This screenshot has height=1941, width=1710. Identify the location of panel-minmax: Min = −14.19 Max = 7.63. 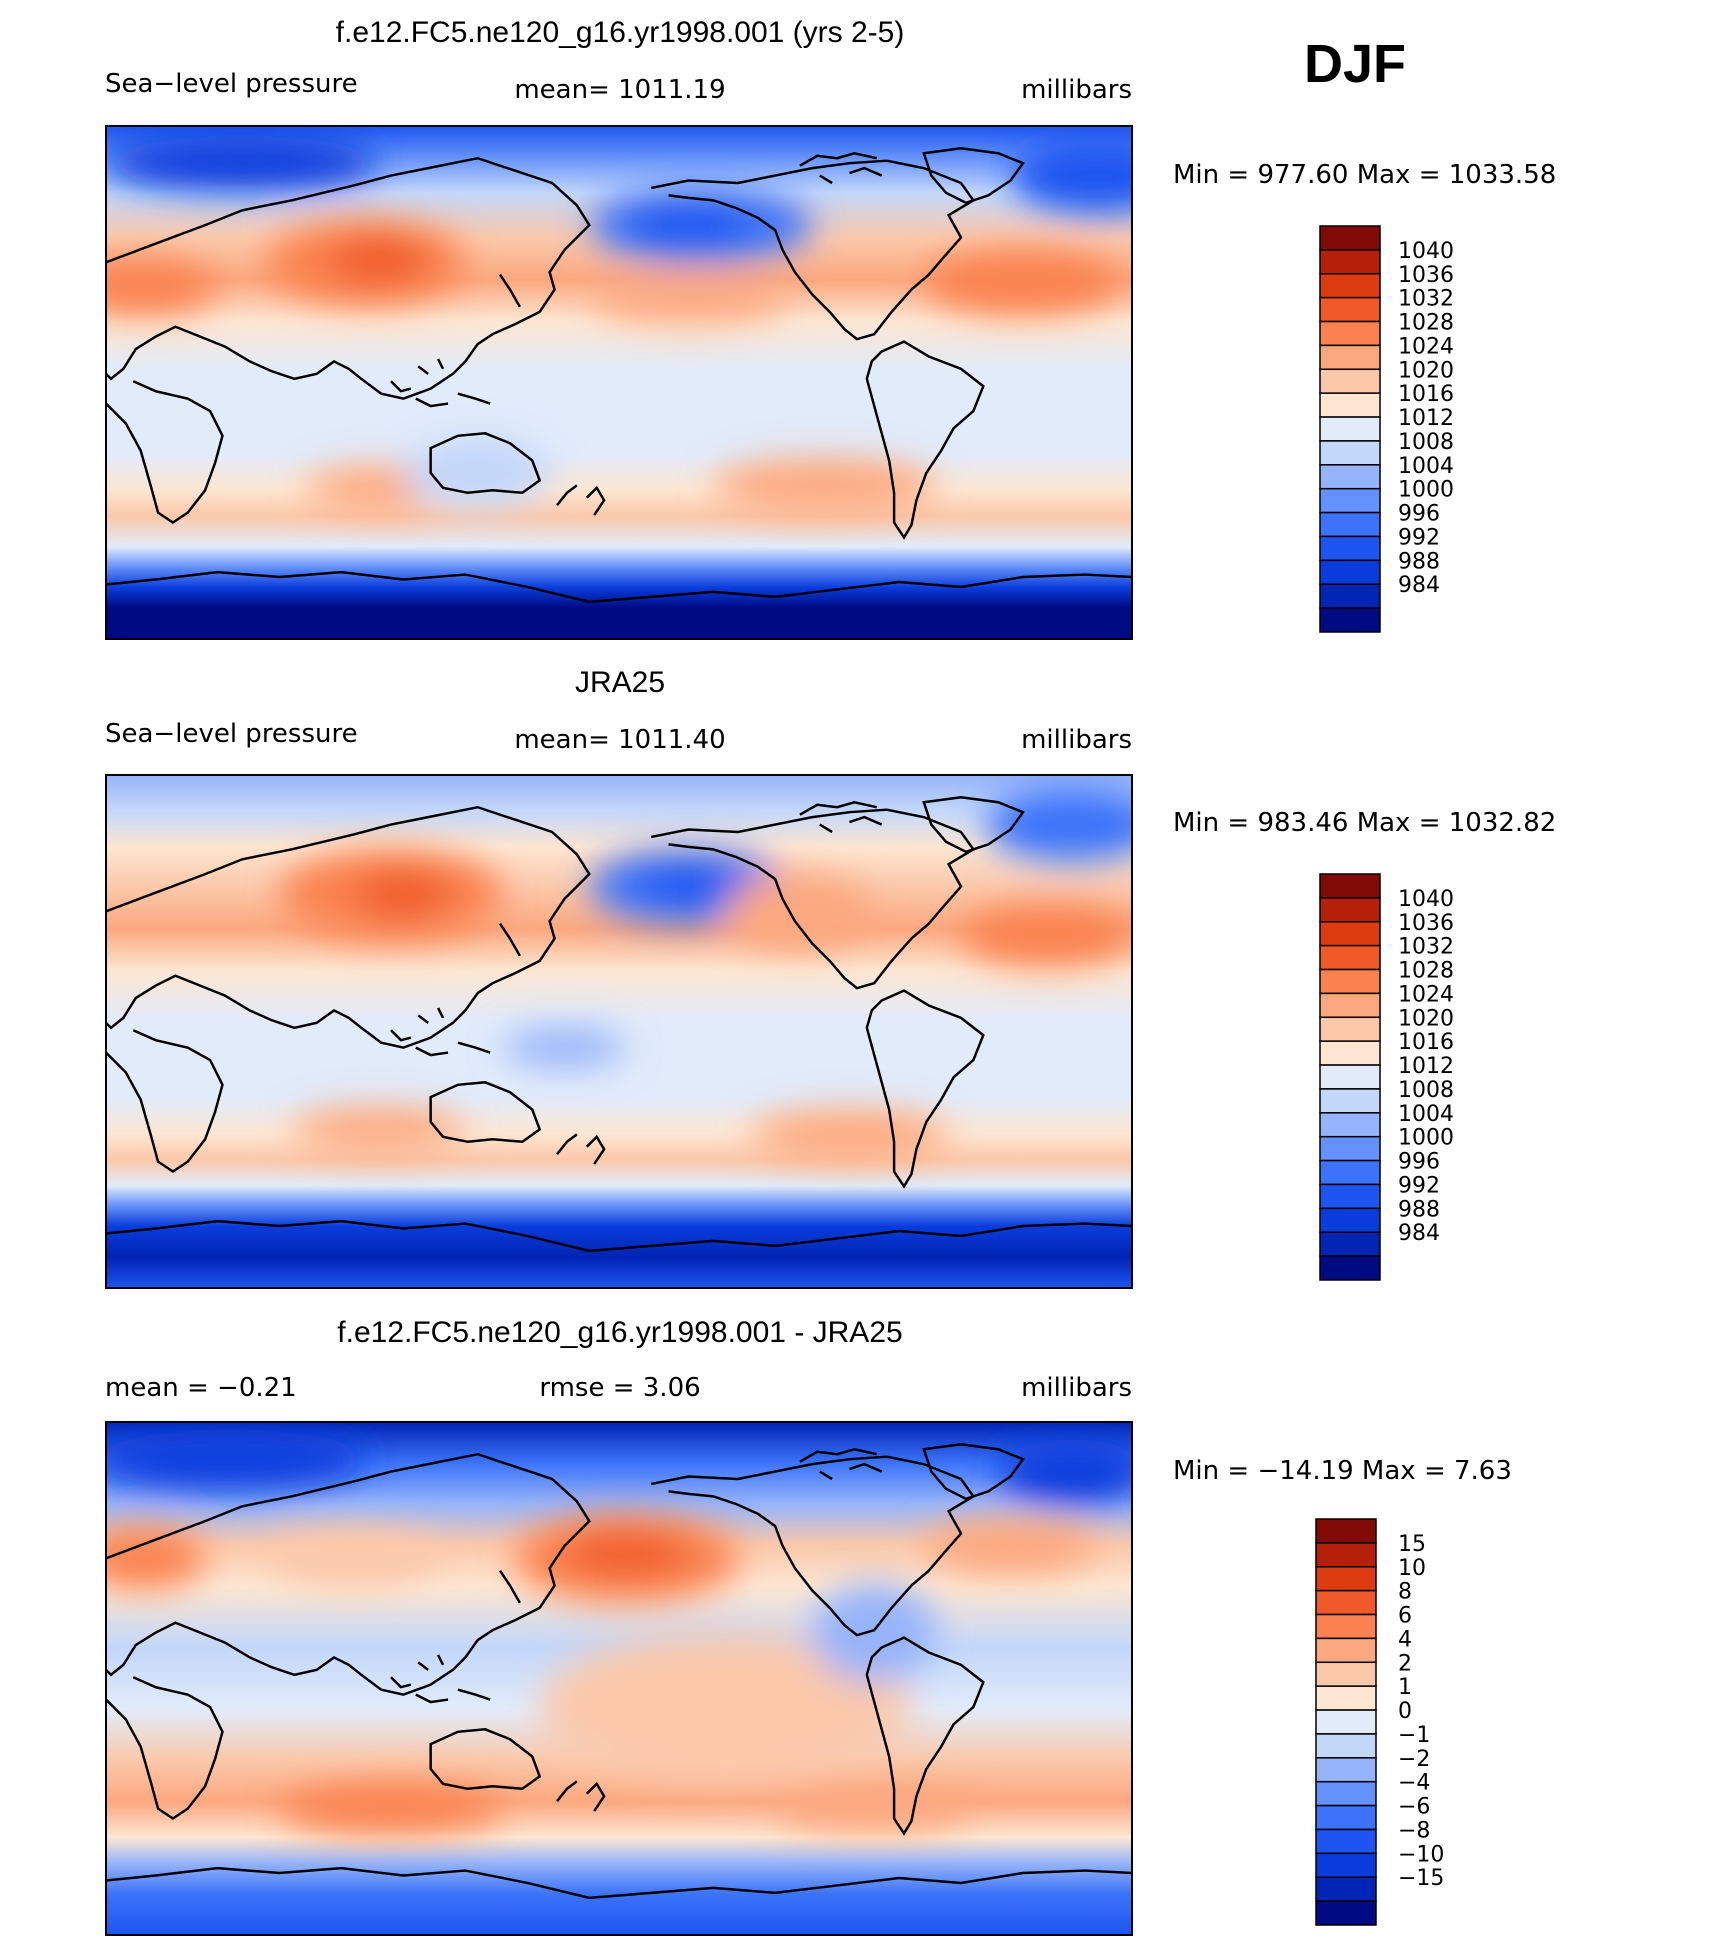
(1342, 1471).